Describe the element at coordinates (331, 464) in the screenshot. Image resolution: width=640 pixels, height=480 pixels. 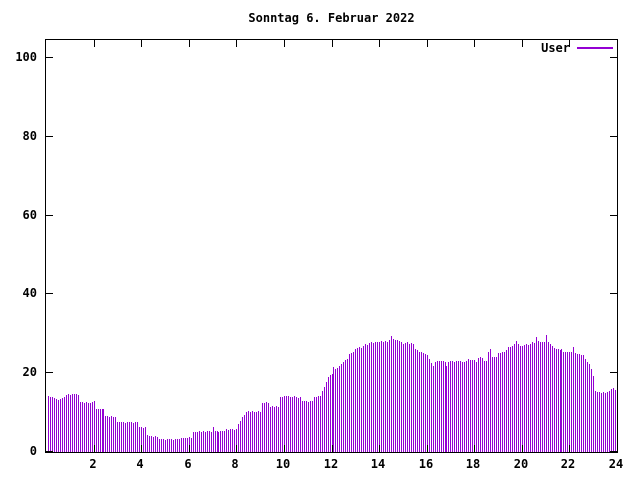
I see `x-tick-label: 12` at that location.